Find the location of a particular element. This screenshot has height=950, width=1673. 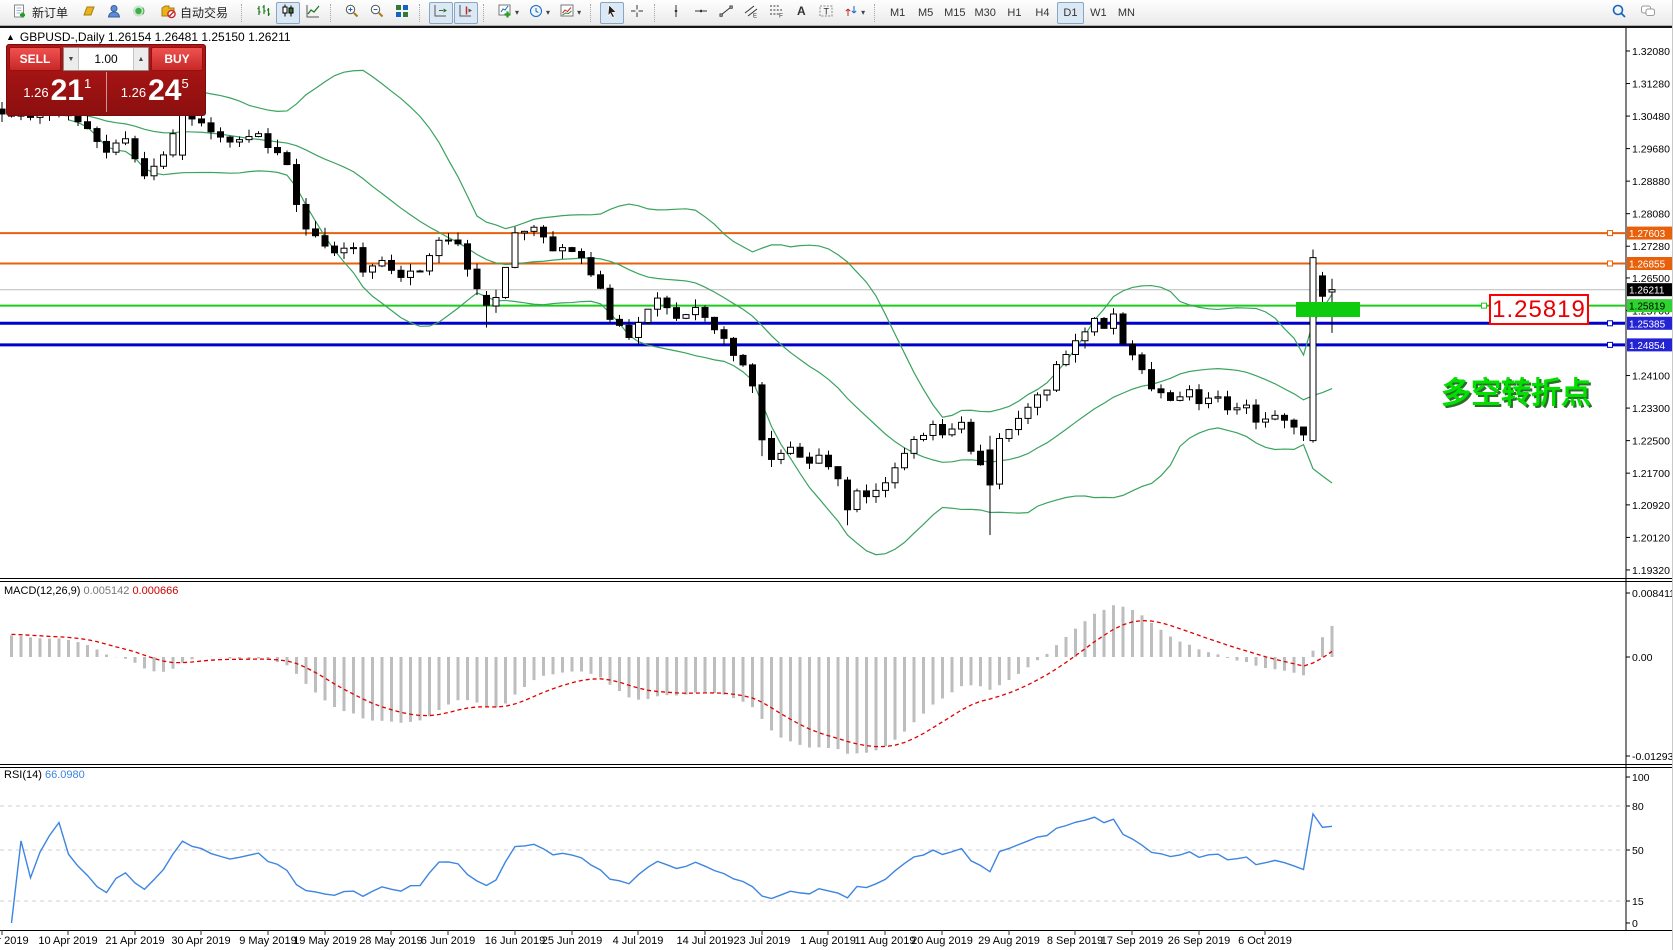

svg-text: 50 is located at coordinates (1638, 851).